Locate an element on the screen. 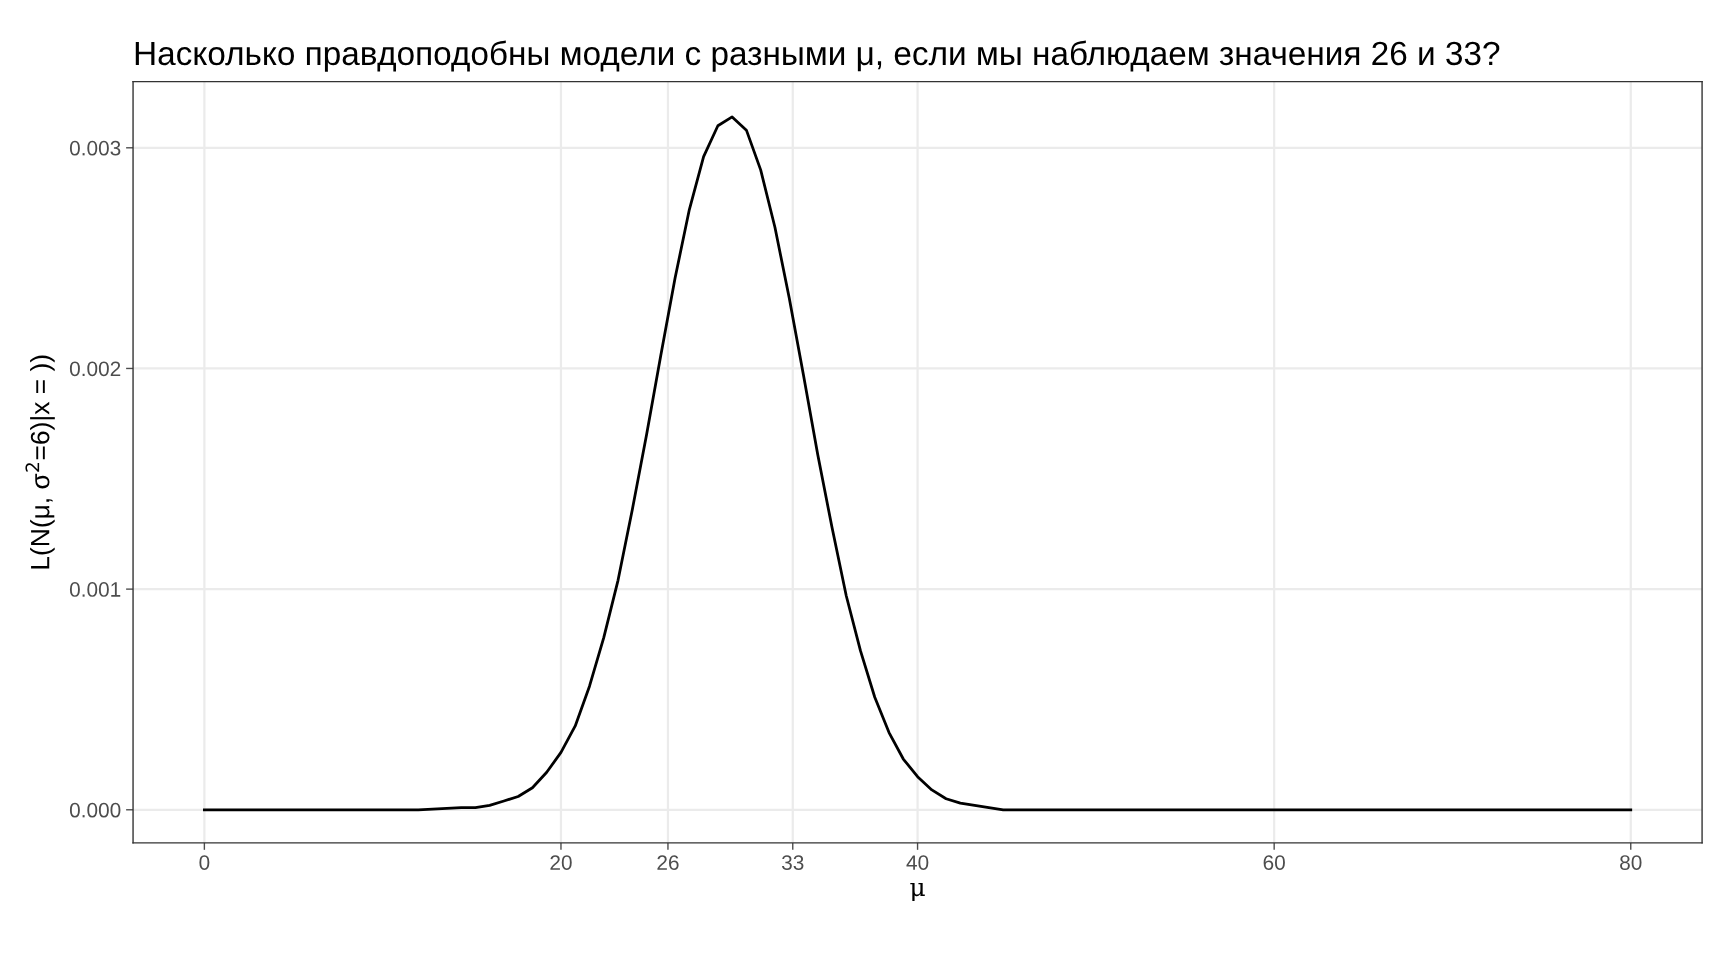 The image size is (1728, 960). chart-title: Насколько правдоподобны модели с разными μ, если мы наблюдаем значения 26 и 33? is located at coordinates (817, 56).